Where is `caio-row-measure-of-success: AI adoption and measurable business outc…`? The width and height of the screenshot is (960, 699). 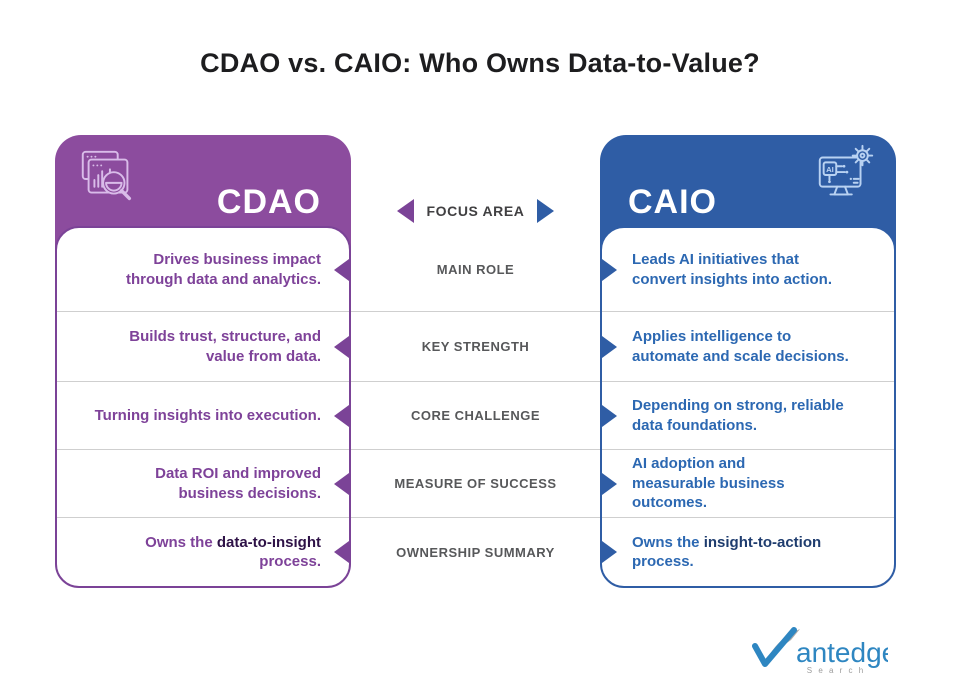 caio-row-measure-of-success: AI adoption and measurable business outc… is located at coordinates (748, 484).